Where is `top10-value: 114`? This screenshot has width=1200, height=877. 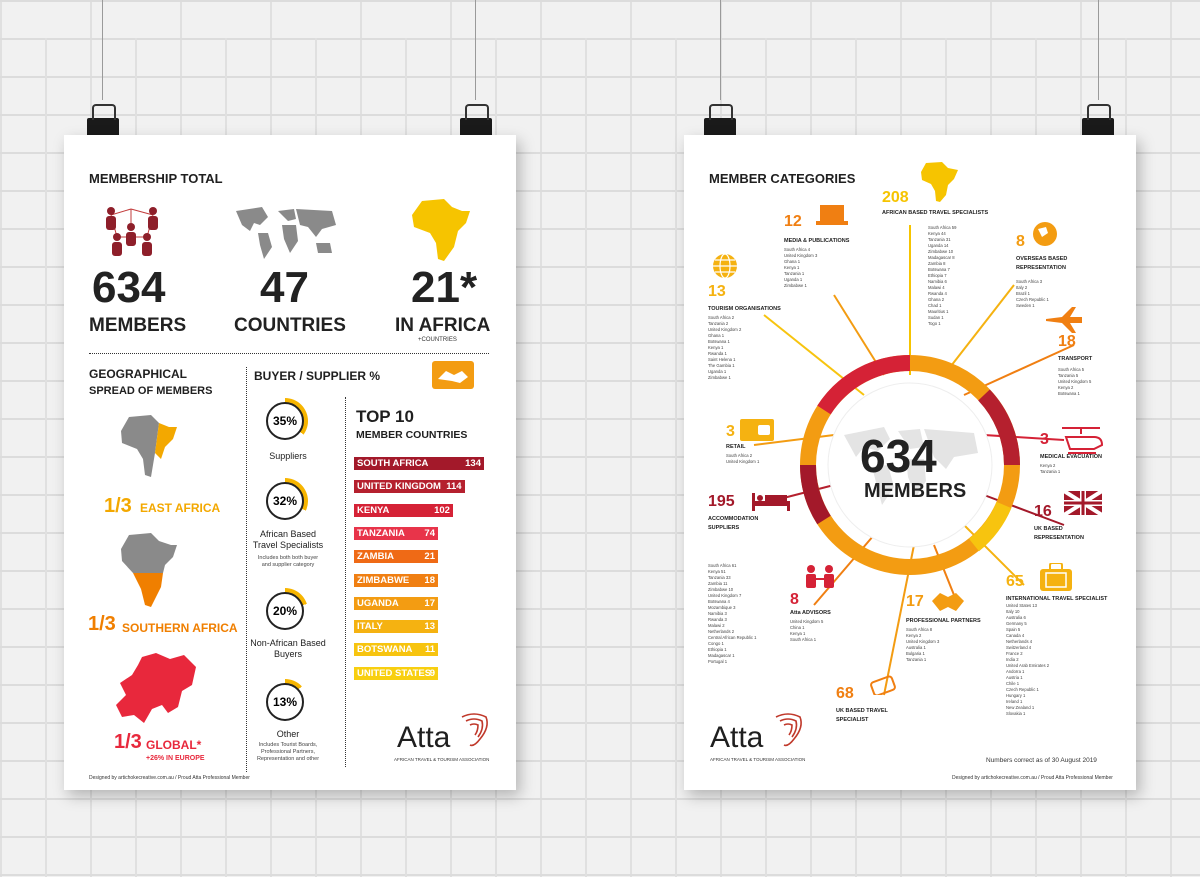 top10-value: 114 is located at coordinates (454, 487).